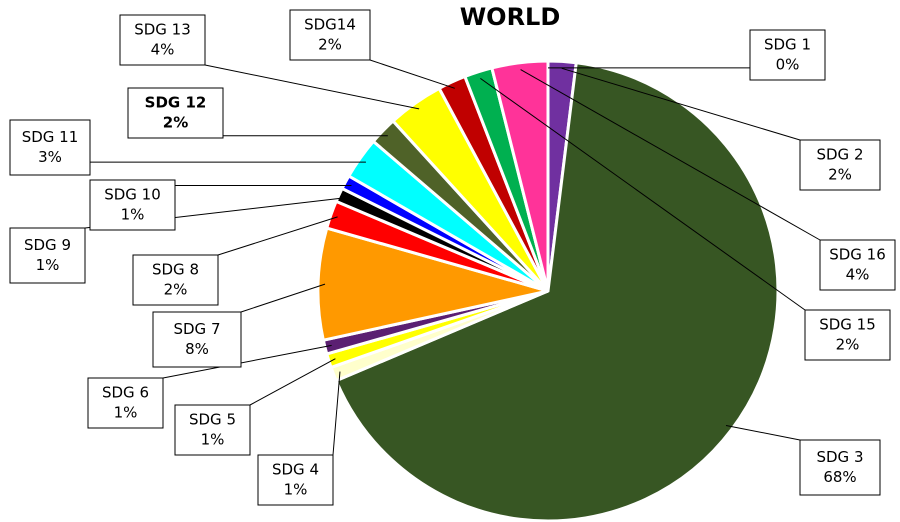 Image resolution: width=900 pixels, height=522 pixels. What do you see at coordinates (132, 195) in the screenshot?
I see `category-label: SDG 10` at bounding box center [132, 195].